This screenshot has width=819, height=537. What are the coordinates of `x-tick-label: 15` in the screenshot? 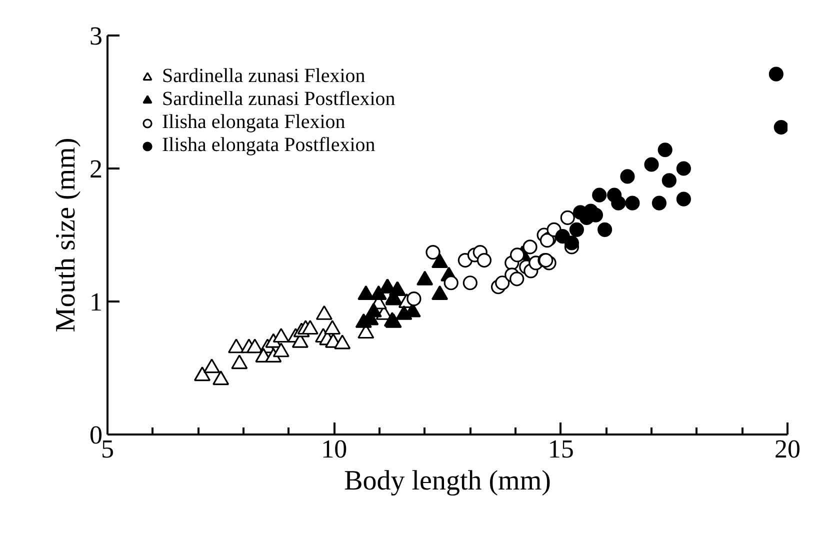 It's located at (561, 449).